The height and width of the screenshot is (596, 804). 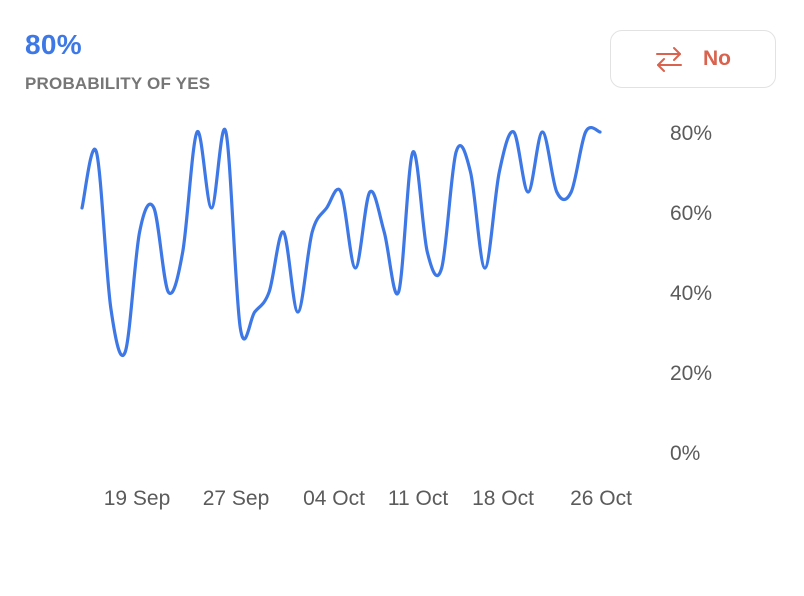 What do you see at coordinates (137, 498) in the screenshot?
I see `x-tick-label: 19 Sep` at bounding box center [137, 498].